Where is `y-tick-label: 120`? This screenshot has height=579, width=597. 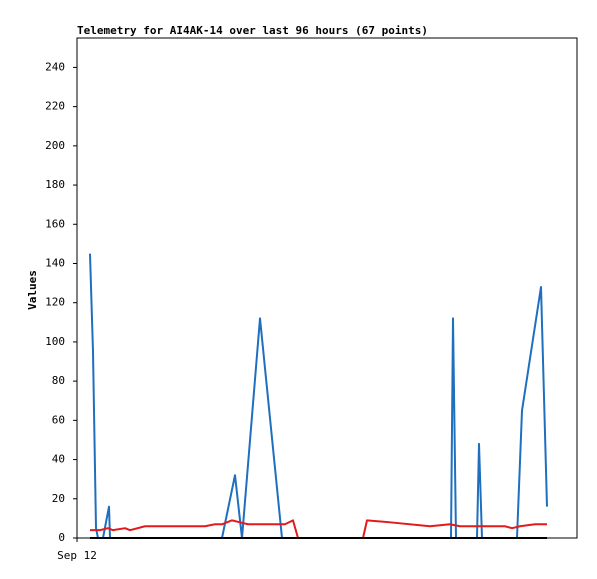 y-tick-label: 120 is located at coordinates (55, 302).